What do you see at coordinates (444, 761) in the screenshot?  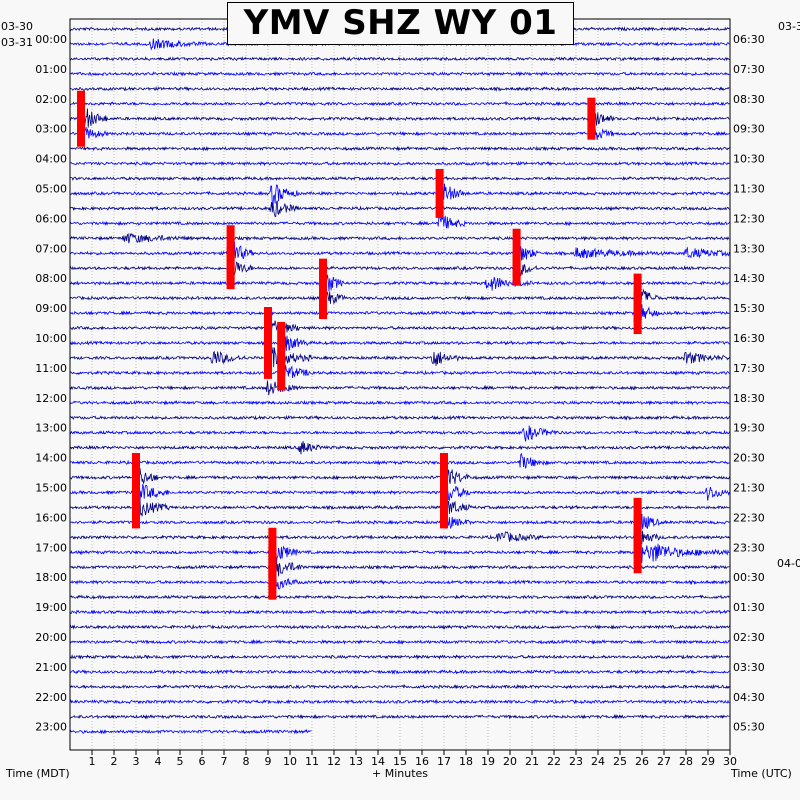 I see `x-tick-label: 17` at bounding box center [444, 761].